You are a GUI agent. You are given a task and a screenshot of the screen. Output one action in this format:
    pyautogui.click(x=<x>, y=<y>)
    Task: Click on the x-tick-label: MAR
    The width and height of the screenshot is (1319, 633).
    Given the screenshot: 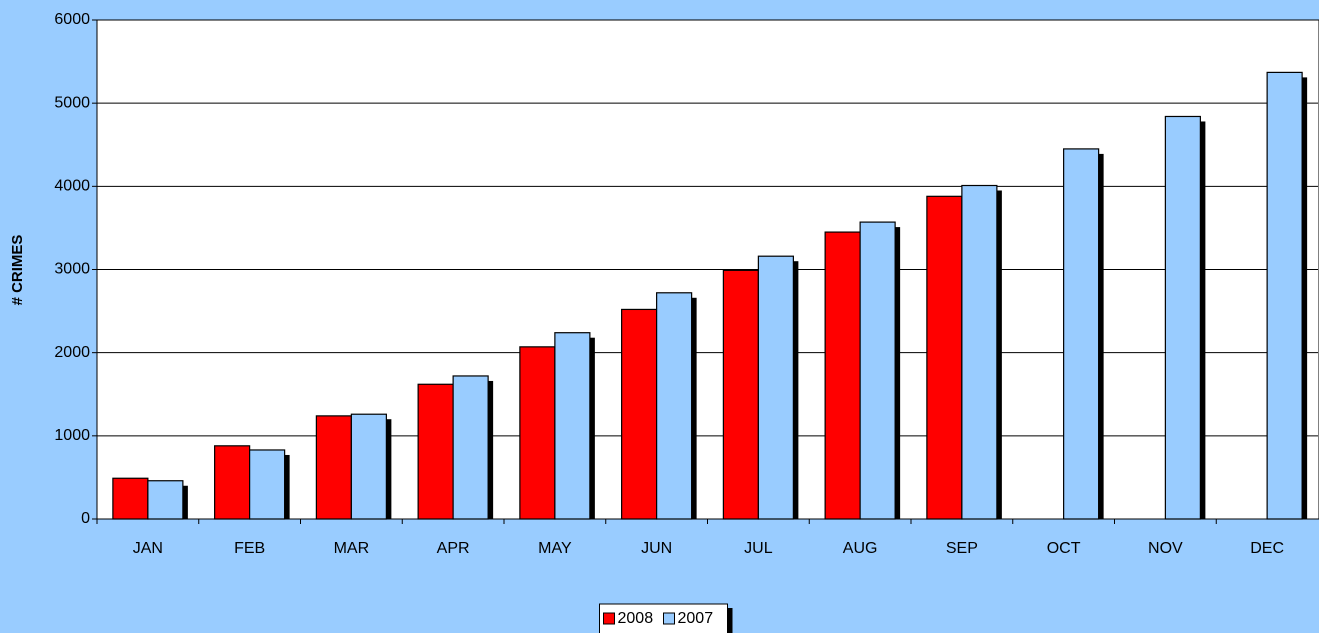 What is the action you would take?
    pyautogui.click(x=352, y=548)
    